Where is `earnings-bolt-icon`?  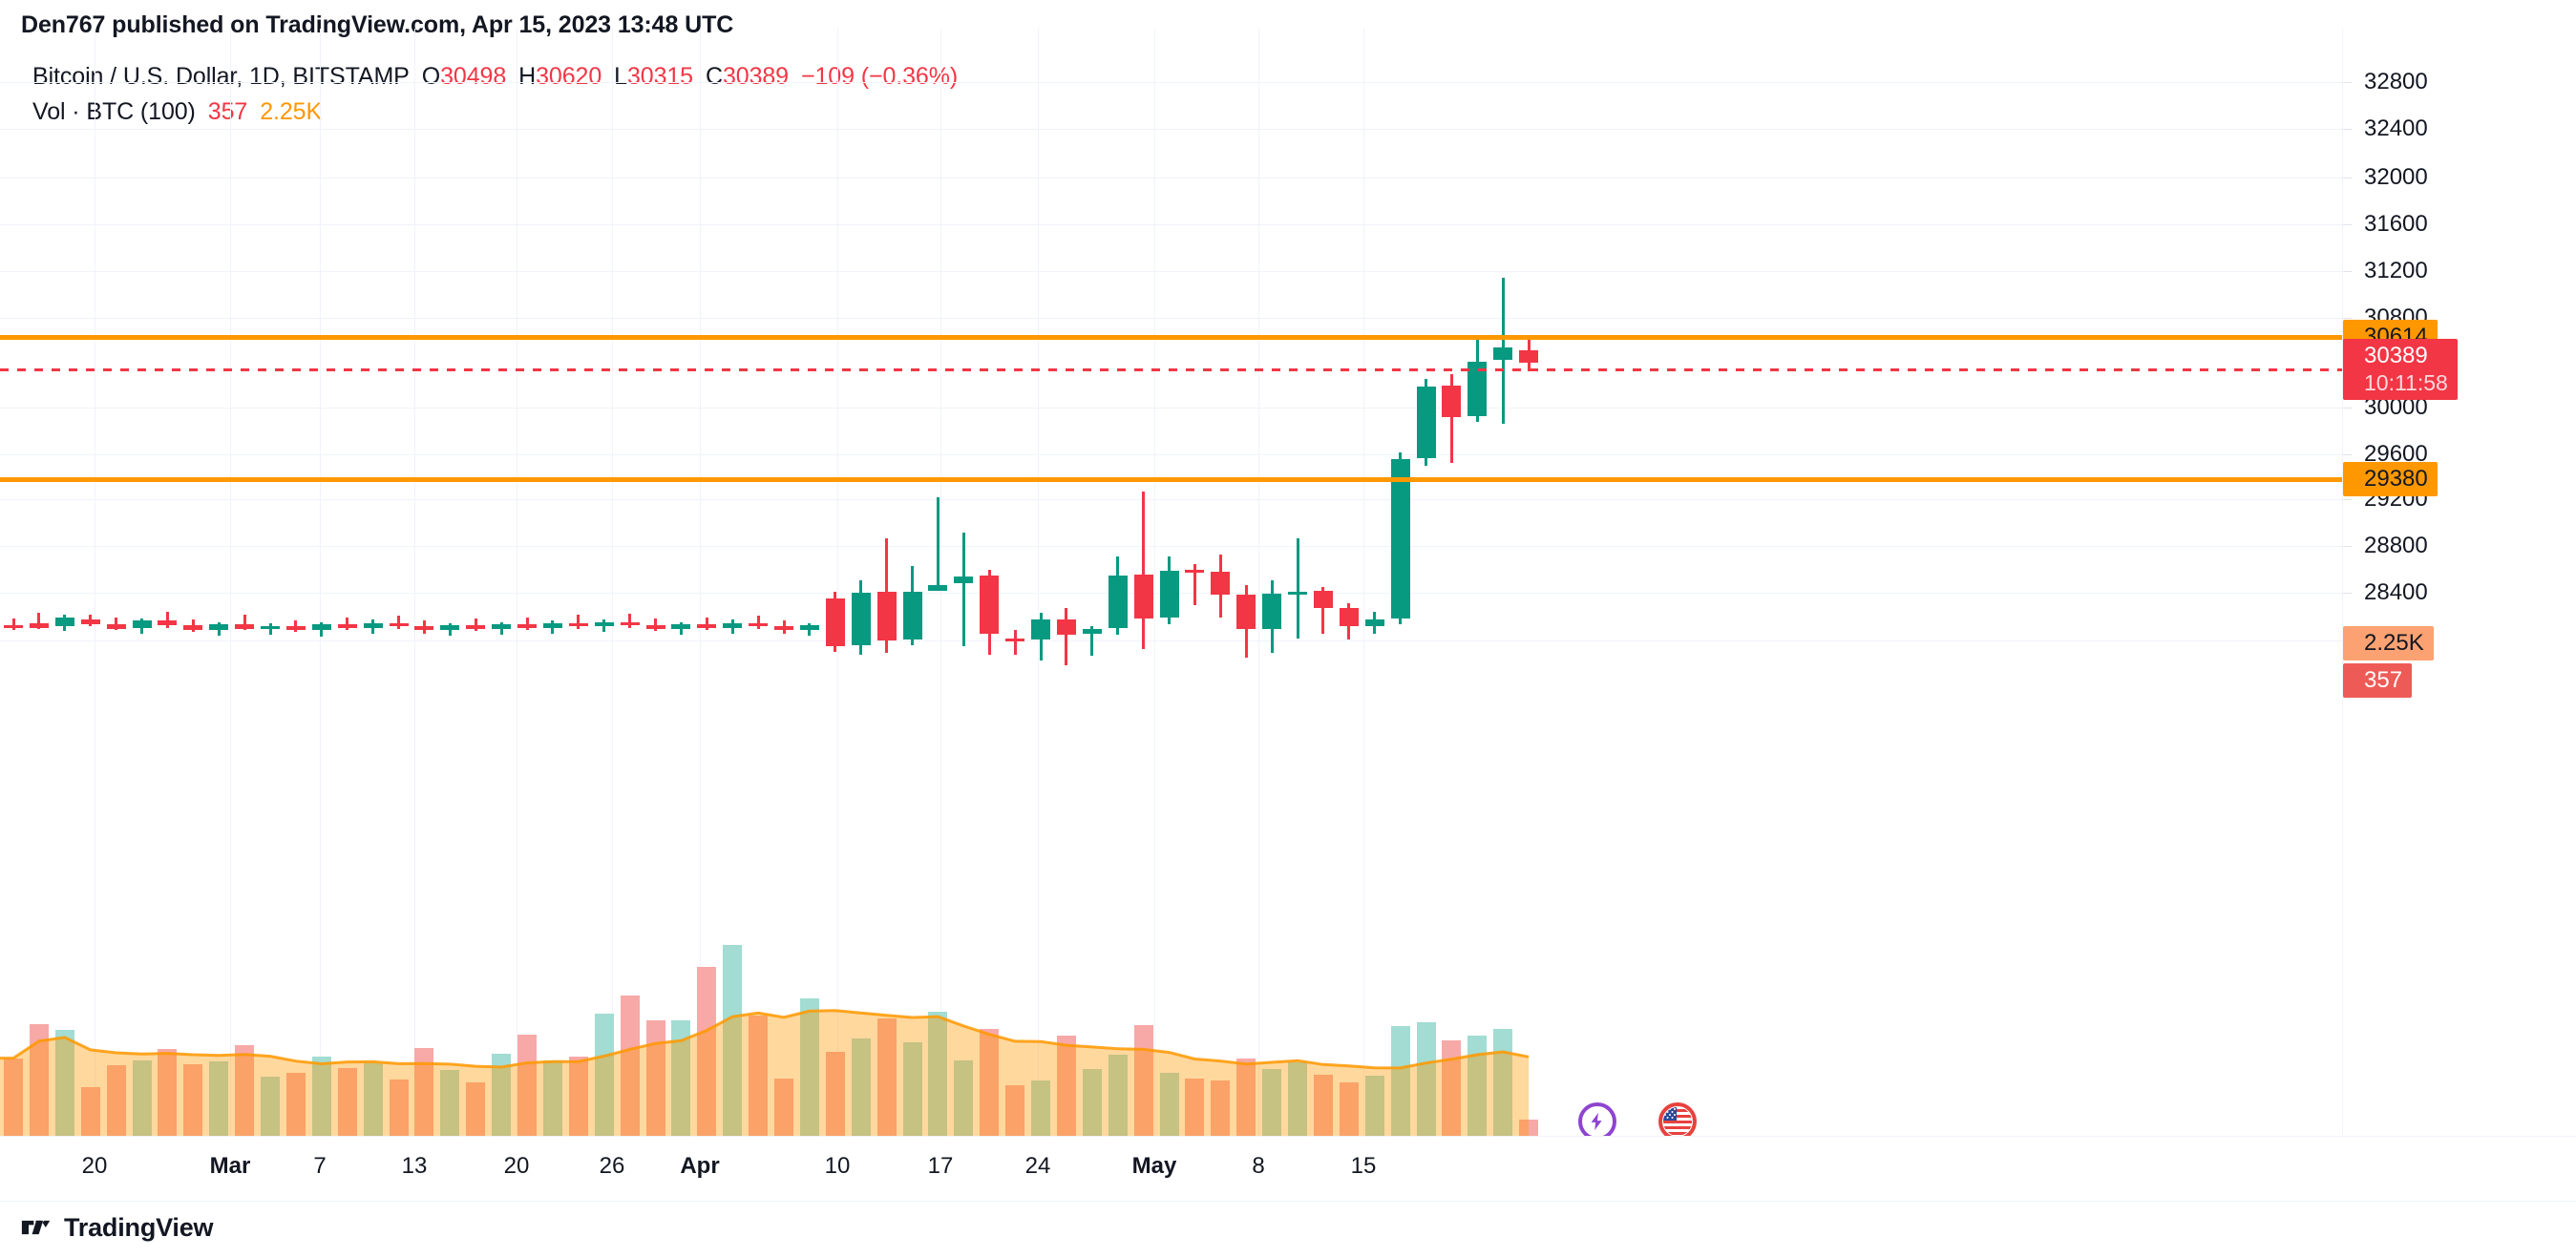
earnings-bolt-icon is located at coordinates (1597, 1119).